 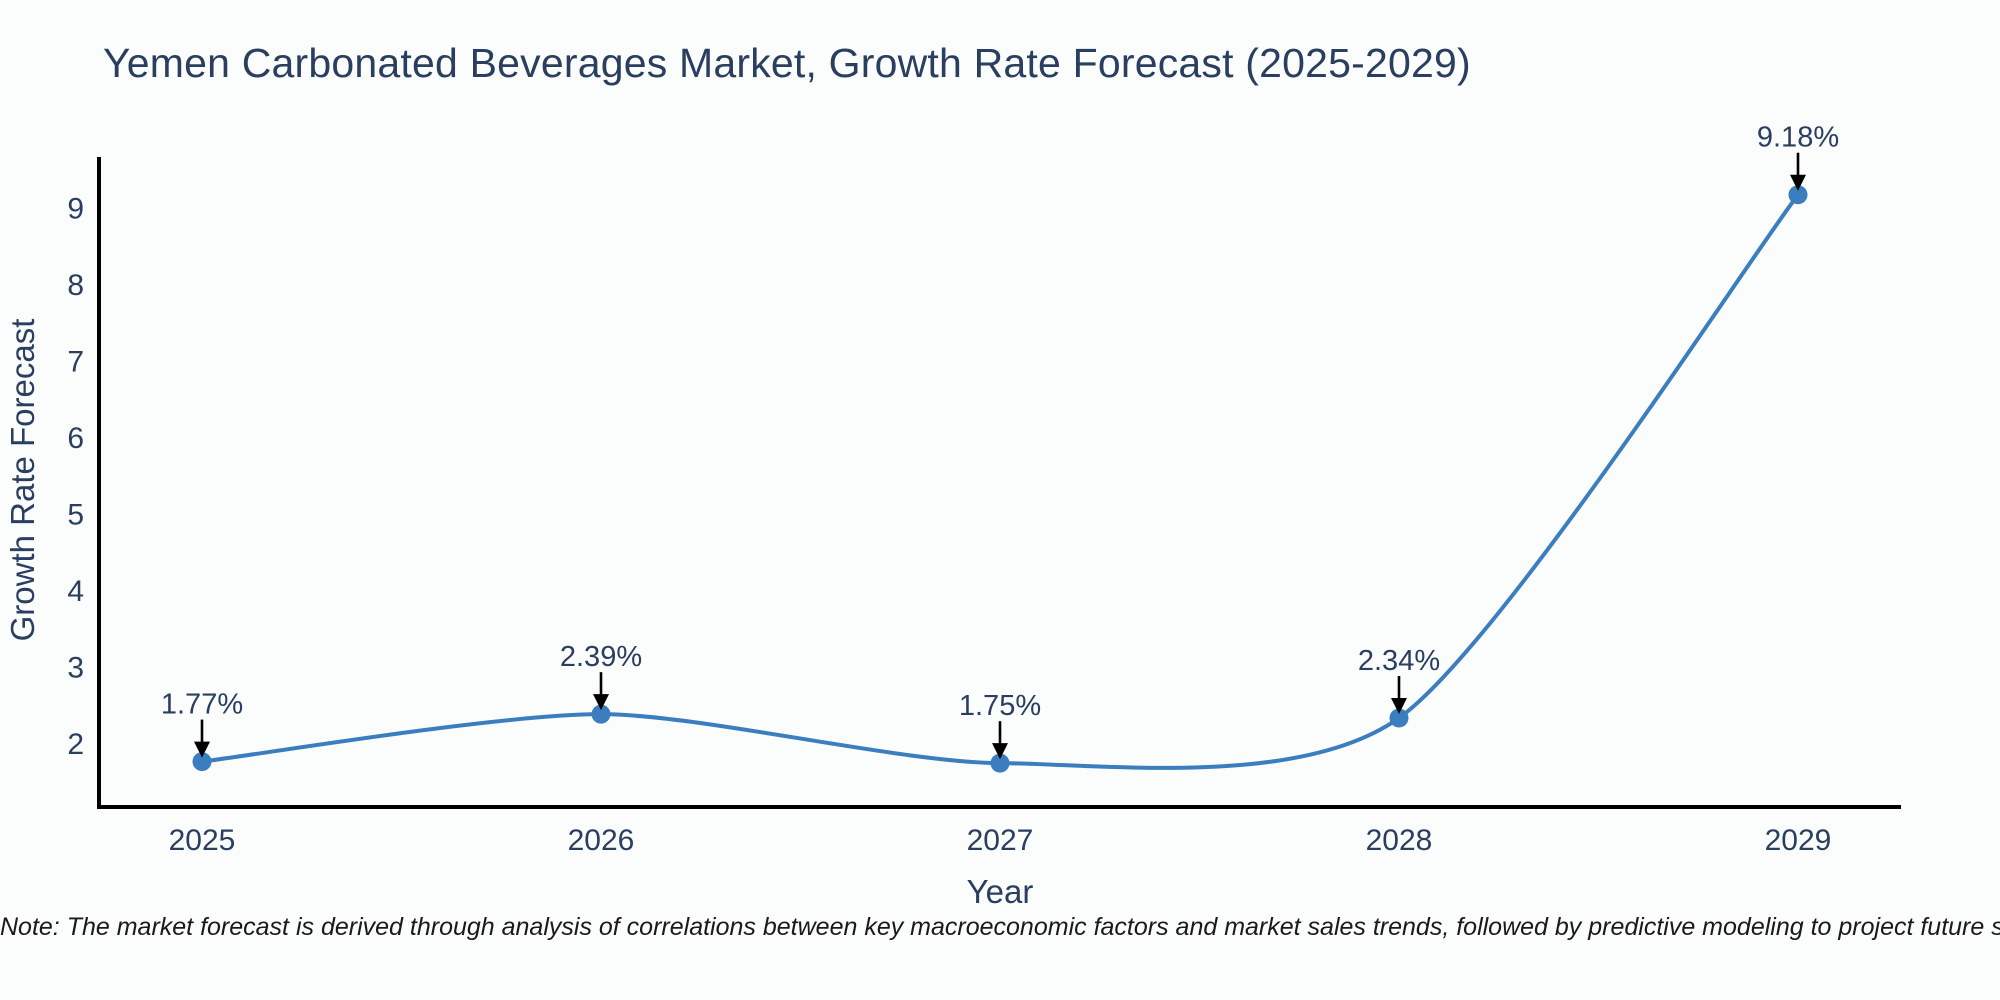 I want to click on x-tick-label: 2027, so click(x=1000, y=840).